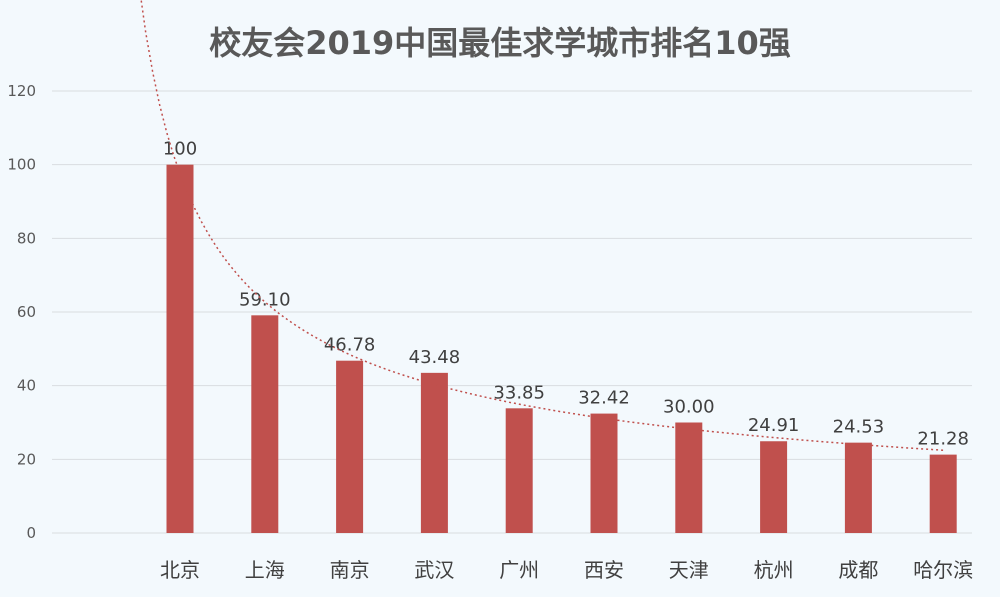 The image size is (1000, 597). What do you see at coordinates (604, 570) in the screenshot?
I see `category-label: 西安` at bounding box center [604, 570].